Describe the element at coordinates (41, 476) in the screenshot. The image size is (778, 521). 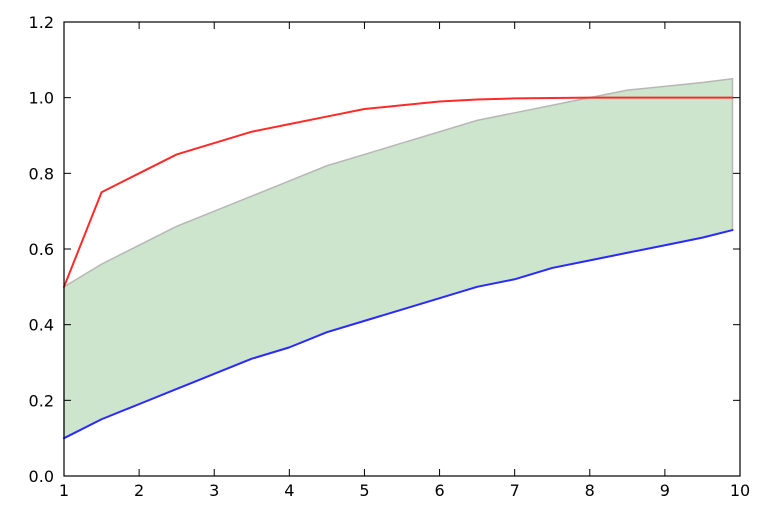
I see `y-tick-label: 0.0` at that location.